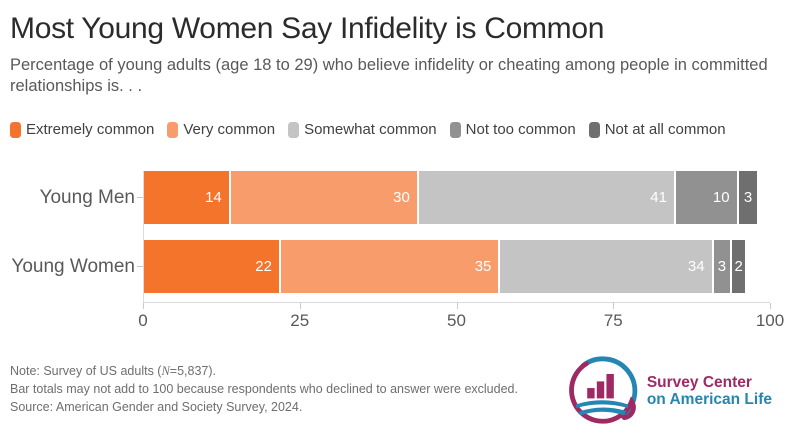  What do you see at coordinates (165, 371) in the screenshot?
I see `note-n-symbol: N` at bounding box center [165, 371].